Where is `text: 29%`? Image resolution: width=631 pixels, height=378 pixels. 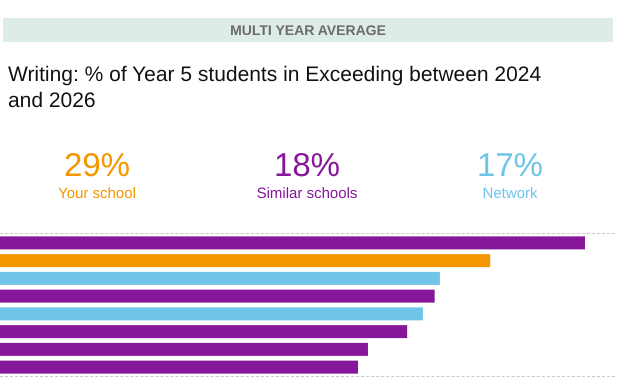 text: 29% is located at coordinates (97, 165).